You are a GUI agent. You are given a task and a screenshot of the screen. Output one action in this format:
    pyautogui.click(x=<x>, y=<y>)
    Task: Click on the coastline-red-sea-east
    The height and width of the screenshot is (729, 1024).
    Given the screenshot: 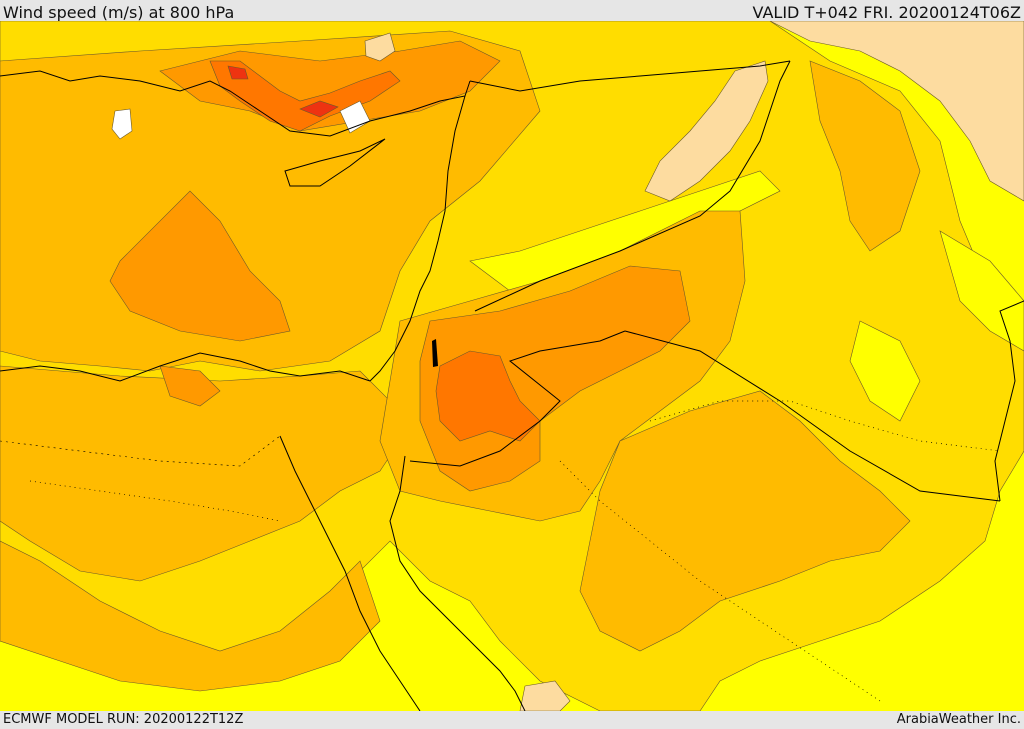 What is the action you would take?
    pyautogui.click(x=457, y=583)
    